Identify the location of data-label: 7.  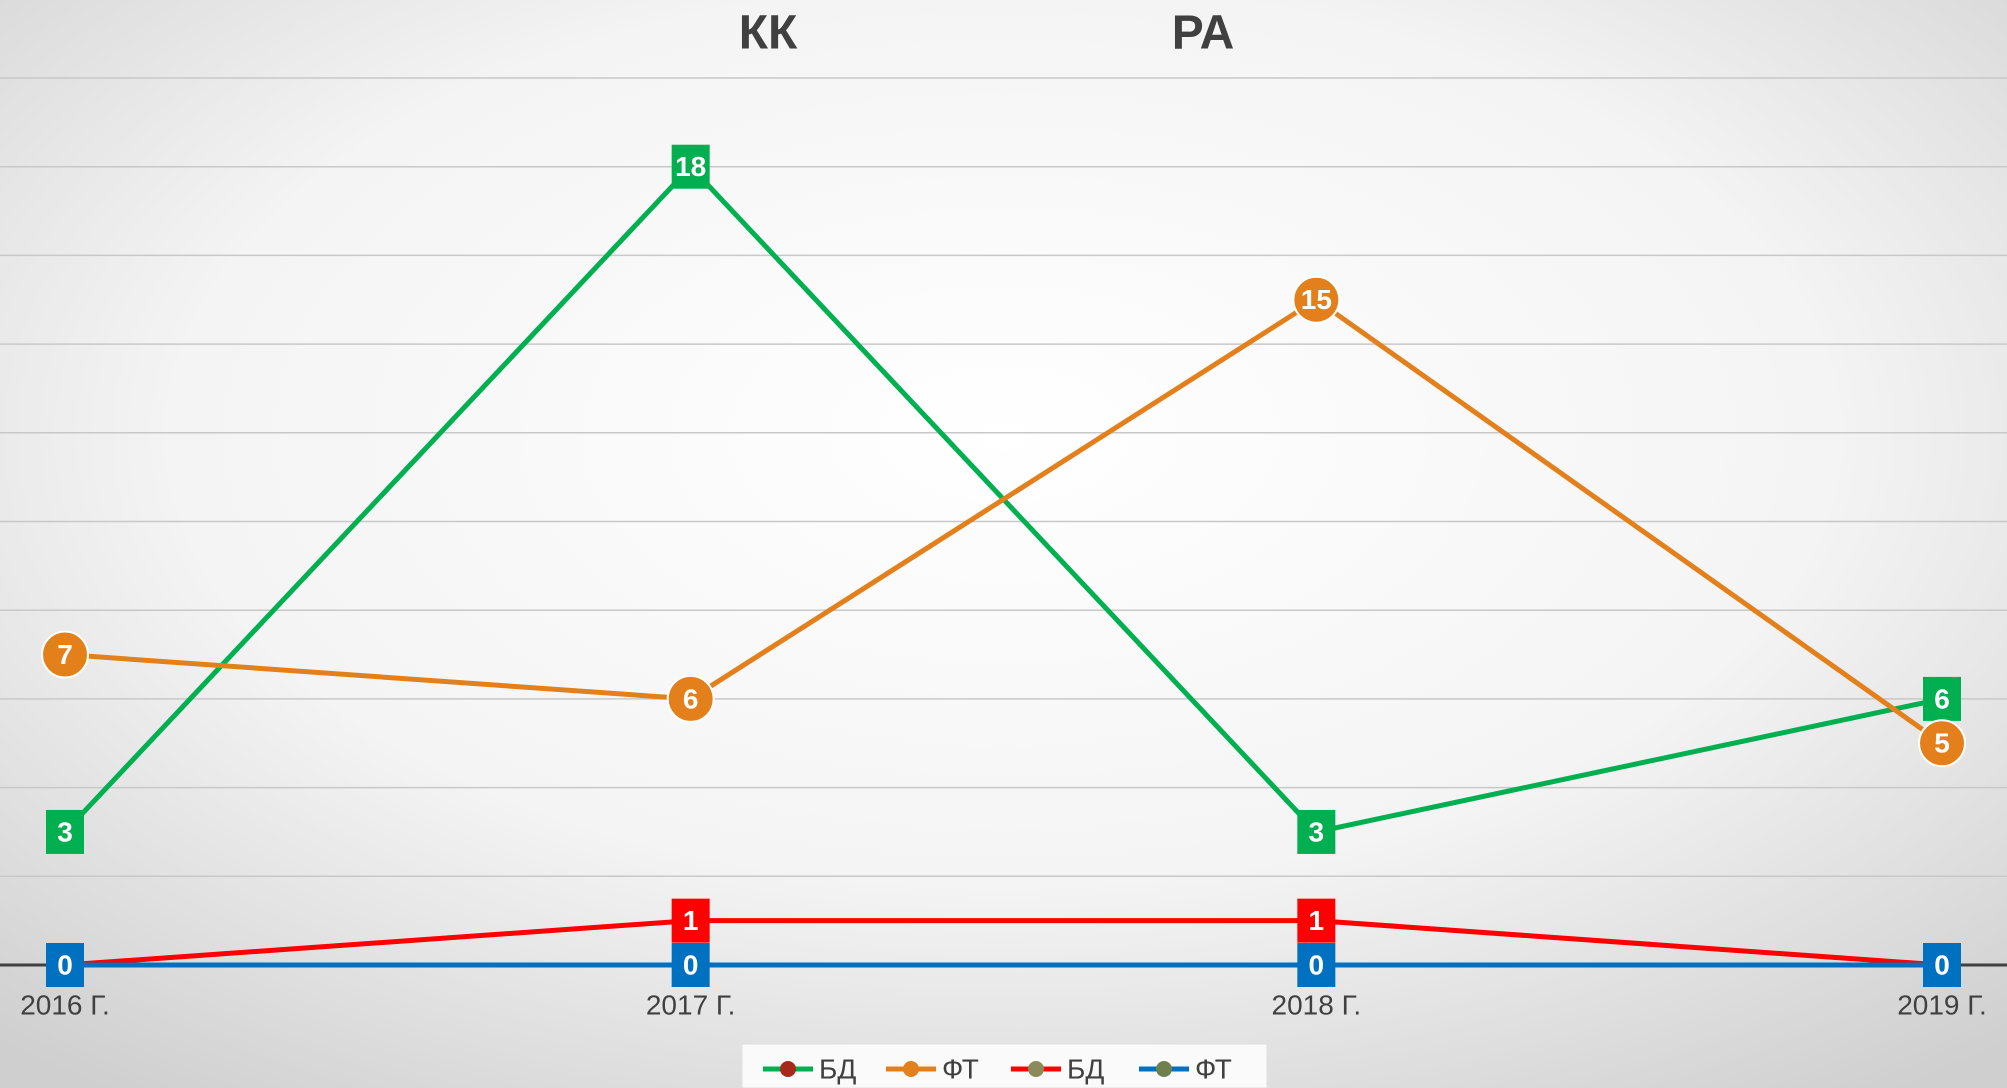
(65, 654).